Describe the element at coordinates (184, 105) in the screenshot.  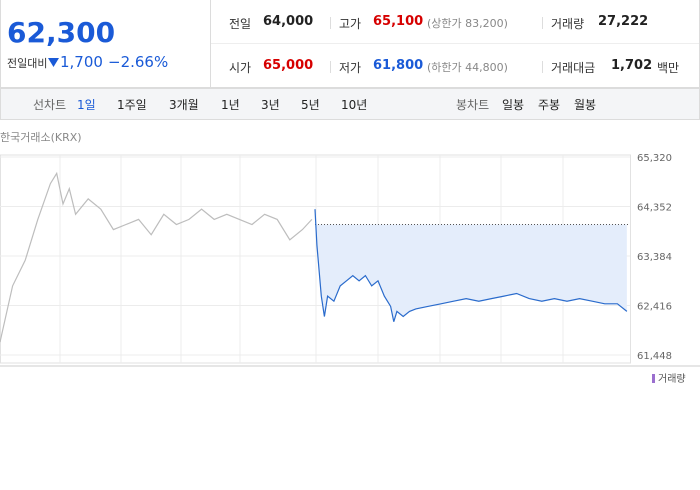
I see `tab: 3개월` at that location.